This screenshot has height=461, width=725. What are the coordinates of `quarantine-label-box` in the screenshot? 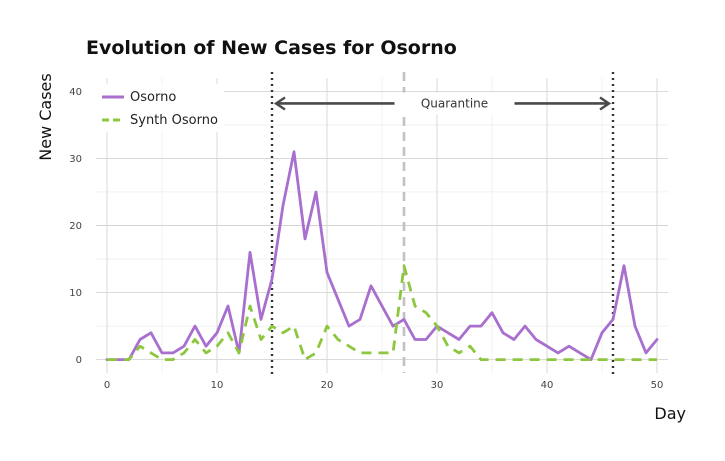 It's located at (454, 103).